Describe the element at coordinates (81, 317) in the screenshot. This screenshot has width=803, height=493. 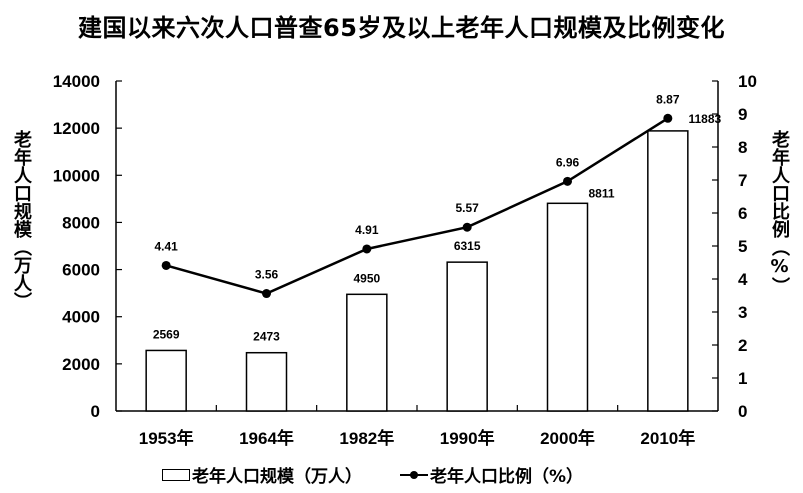
I see `left-tick-label: 4000` at that location.